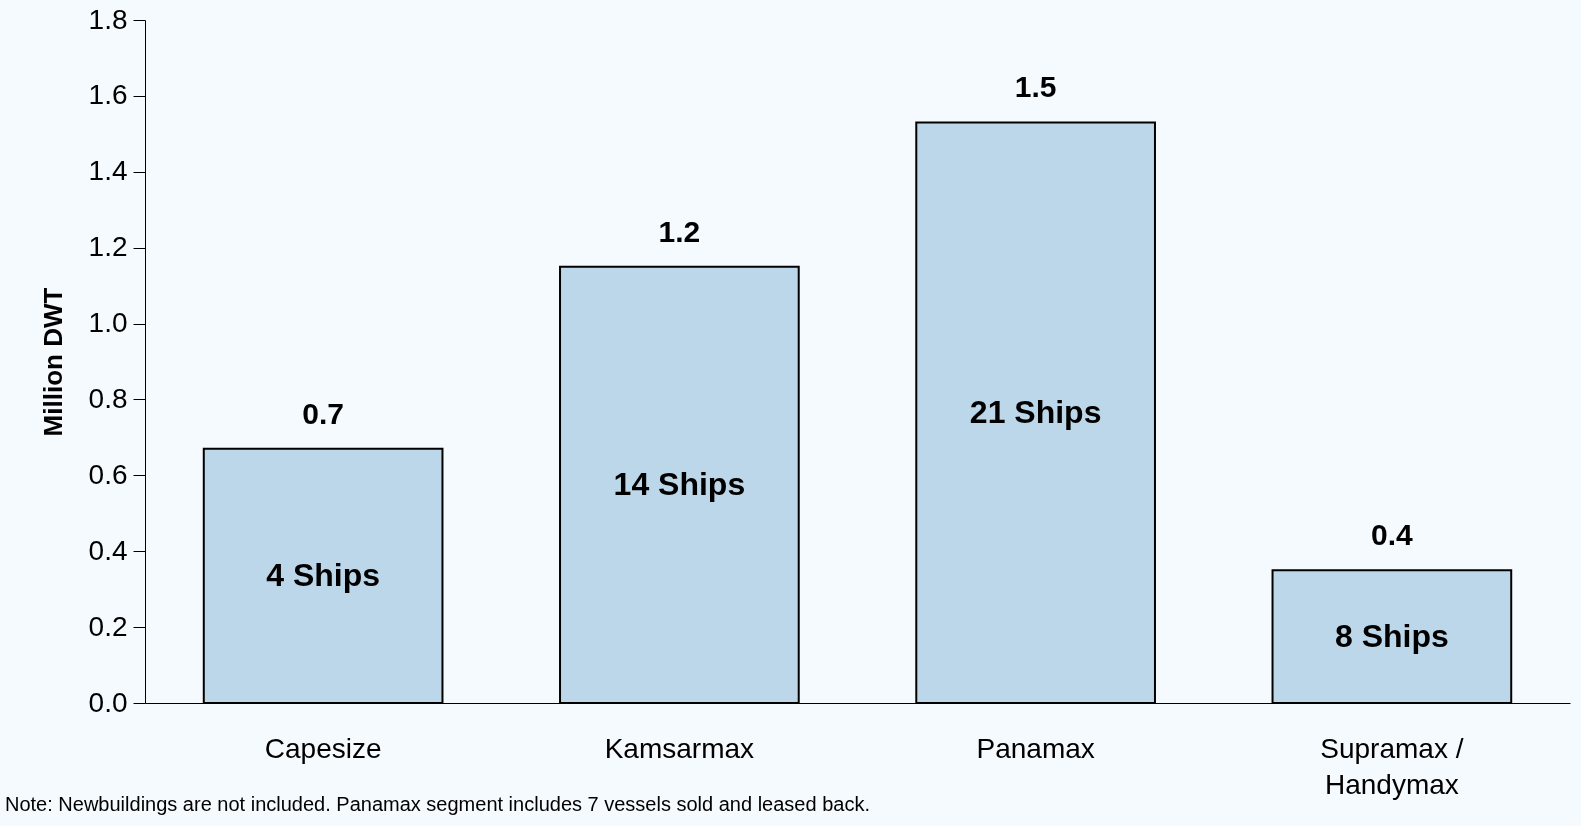 Image resolution: width=1581 pixels, height=826 pixels. What do you see at coordinates (437, 804) in the screenshot?
I see `text: Note: Newbuildings are not included. Panamax segment includes 7 vessels sold and leased back.` at bounding box center [437, 804].